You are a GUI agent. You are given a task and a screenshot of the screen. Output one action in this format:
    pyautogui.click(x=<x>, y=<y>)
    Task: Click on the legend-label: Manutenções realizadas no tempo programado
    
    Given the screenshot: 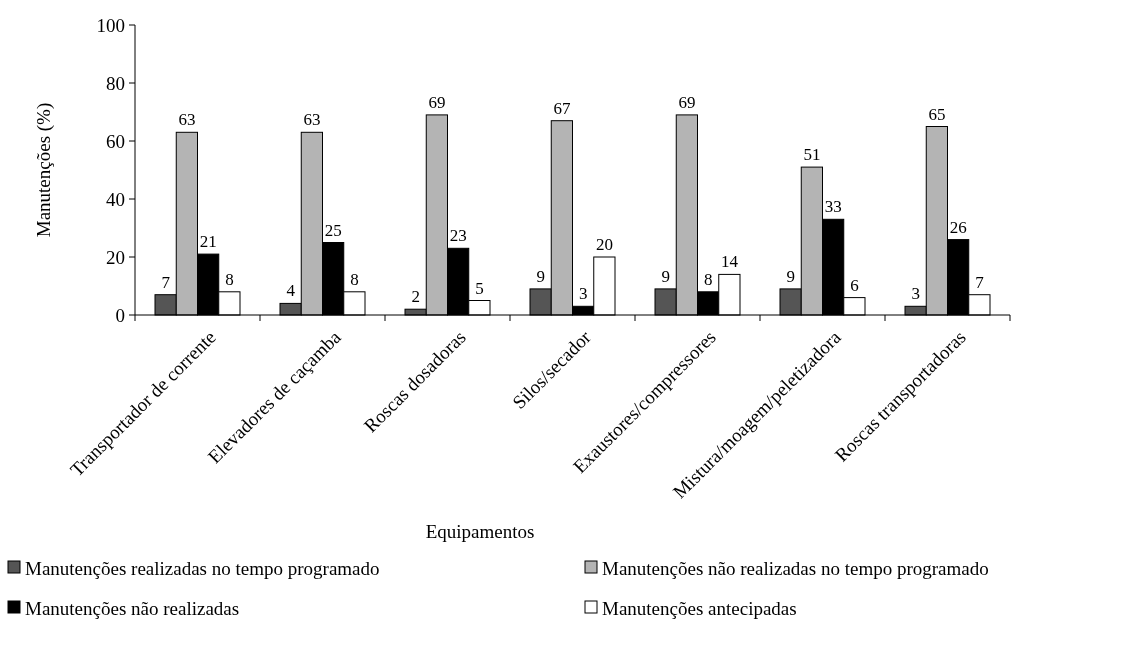 What is the action you would take?
    pyautogui.click(x=202, y=568)
    